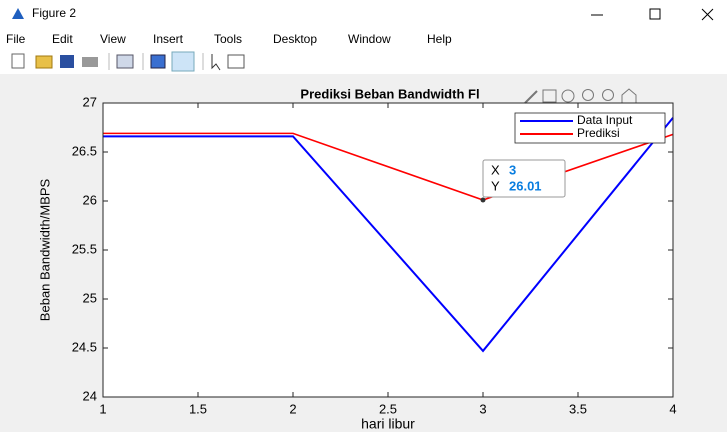  What do you see at coordinates (512, 169) in the screenshot?
I see `datatip-x: 3` at bounding box center [512, 169].